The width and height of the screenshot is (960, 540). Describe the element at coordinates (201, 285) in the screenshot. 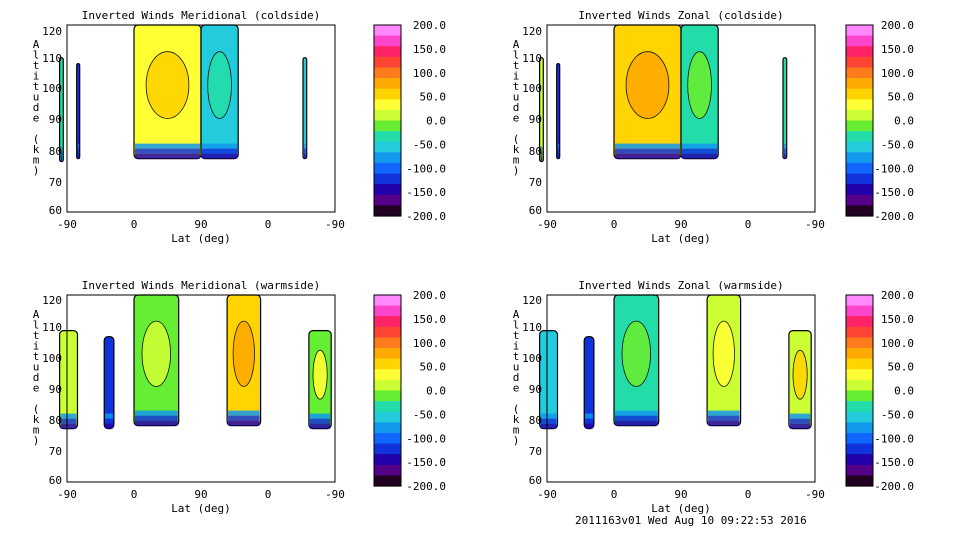

I see `chart-title: Inverted Winds Meridional (warmside)` at that location.